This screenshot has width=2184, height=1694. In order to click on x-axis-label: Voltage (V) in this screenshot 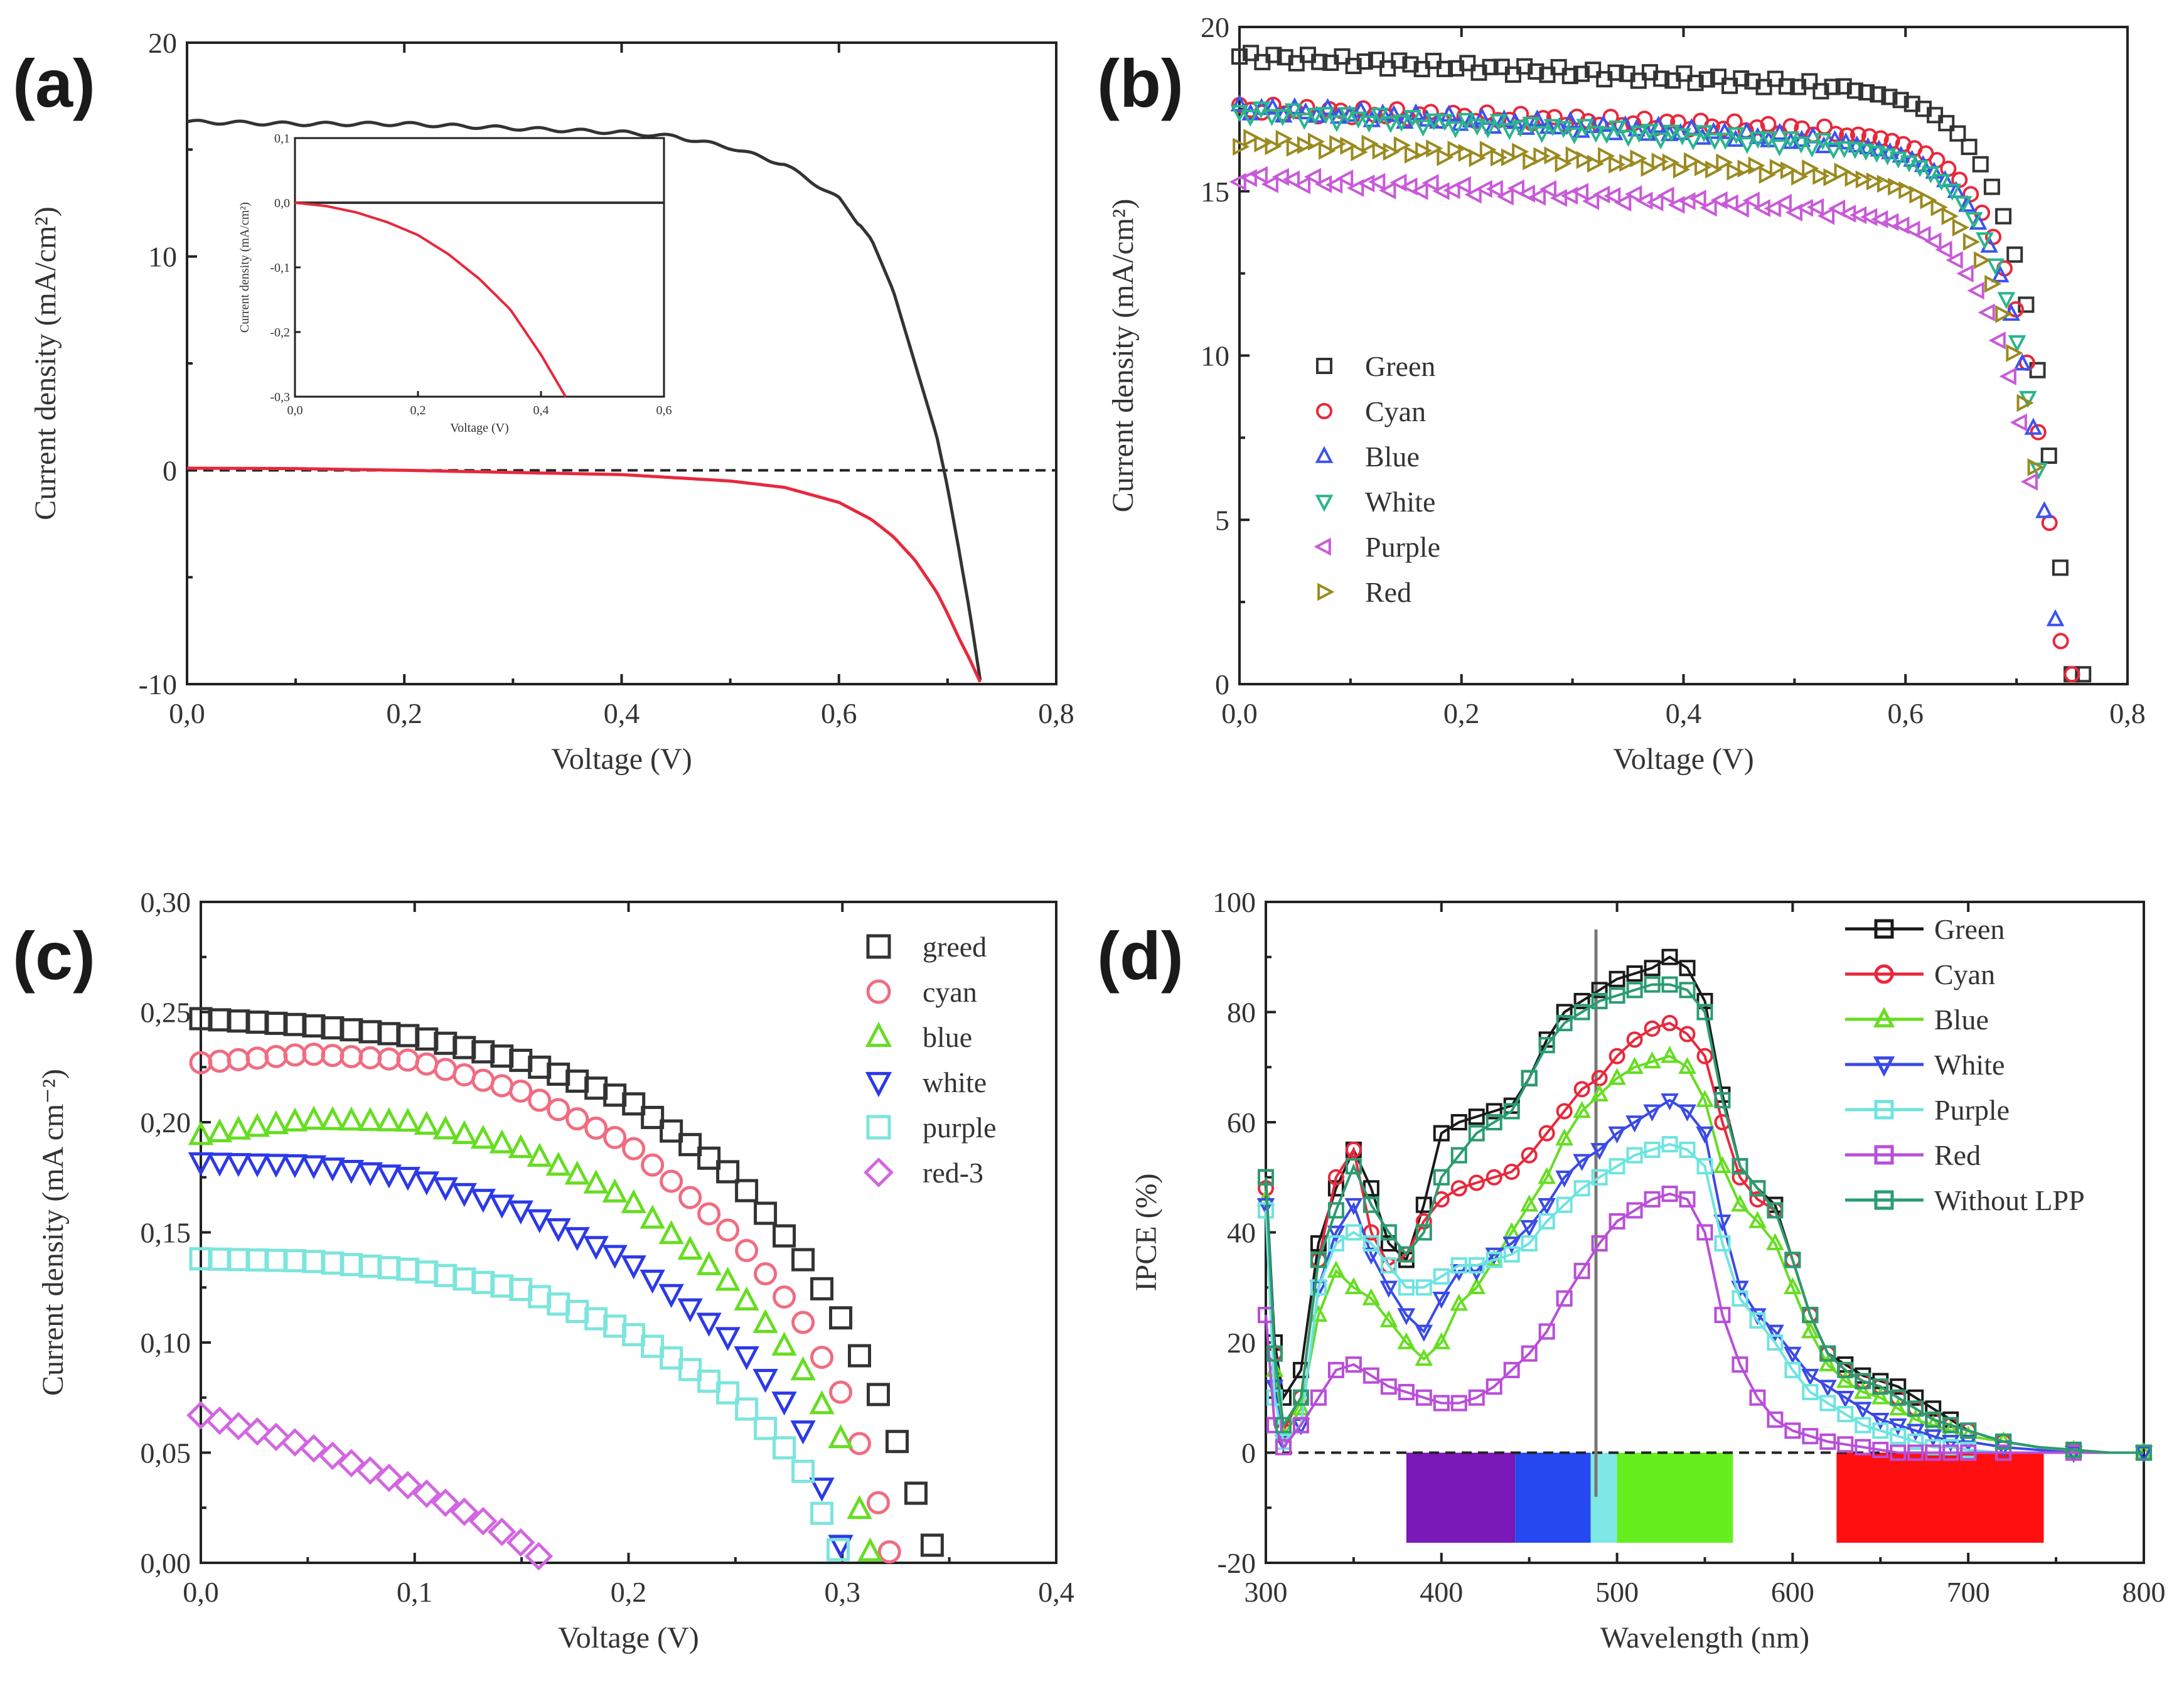, I will do `click(628, 1637)`.